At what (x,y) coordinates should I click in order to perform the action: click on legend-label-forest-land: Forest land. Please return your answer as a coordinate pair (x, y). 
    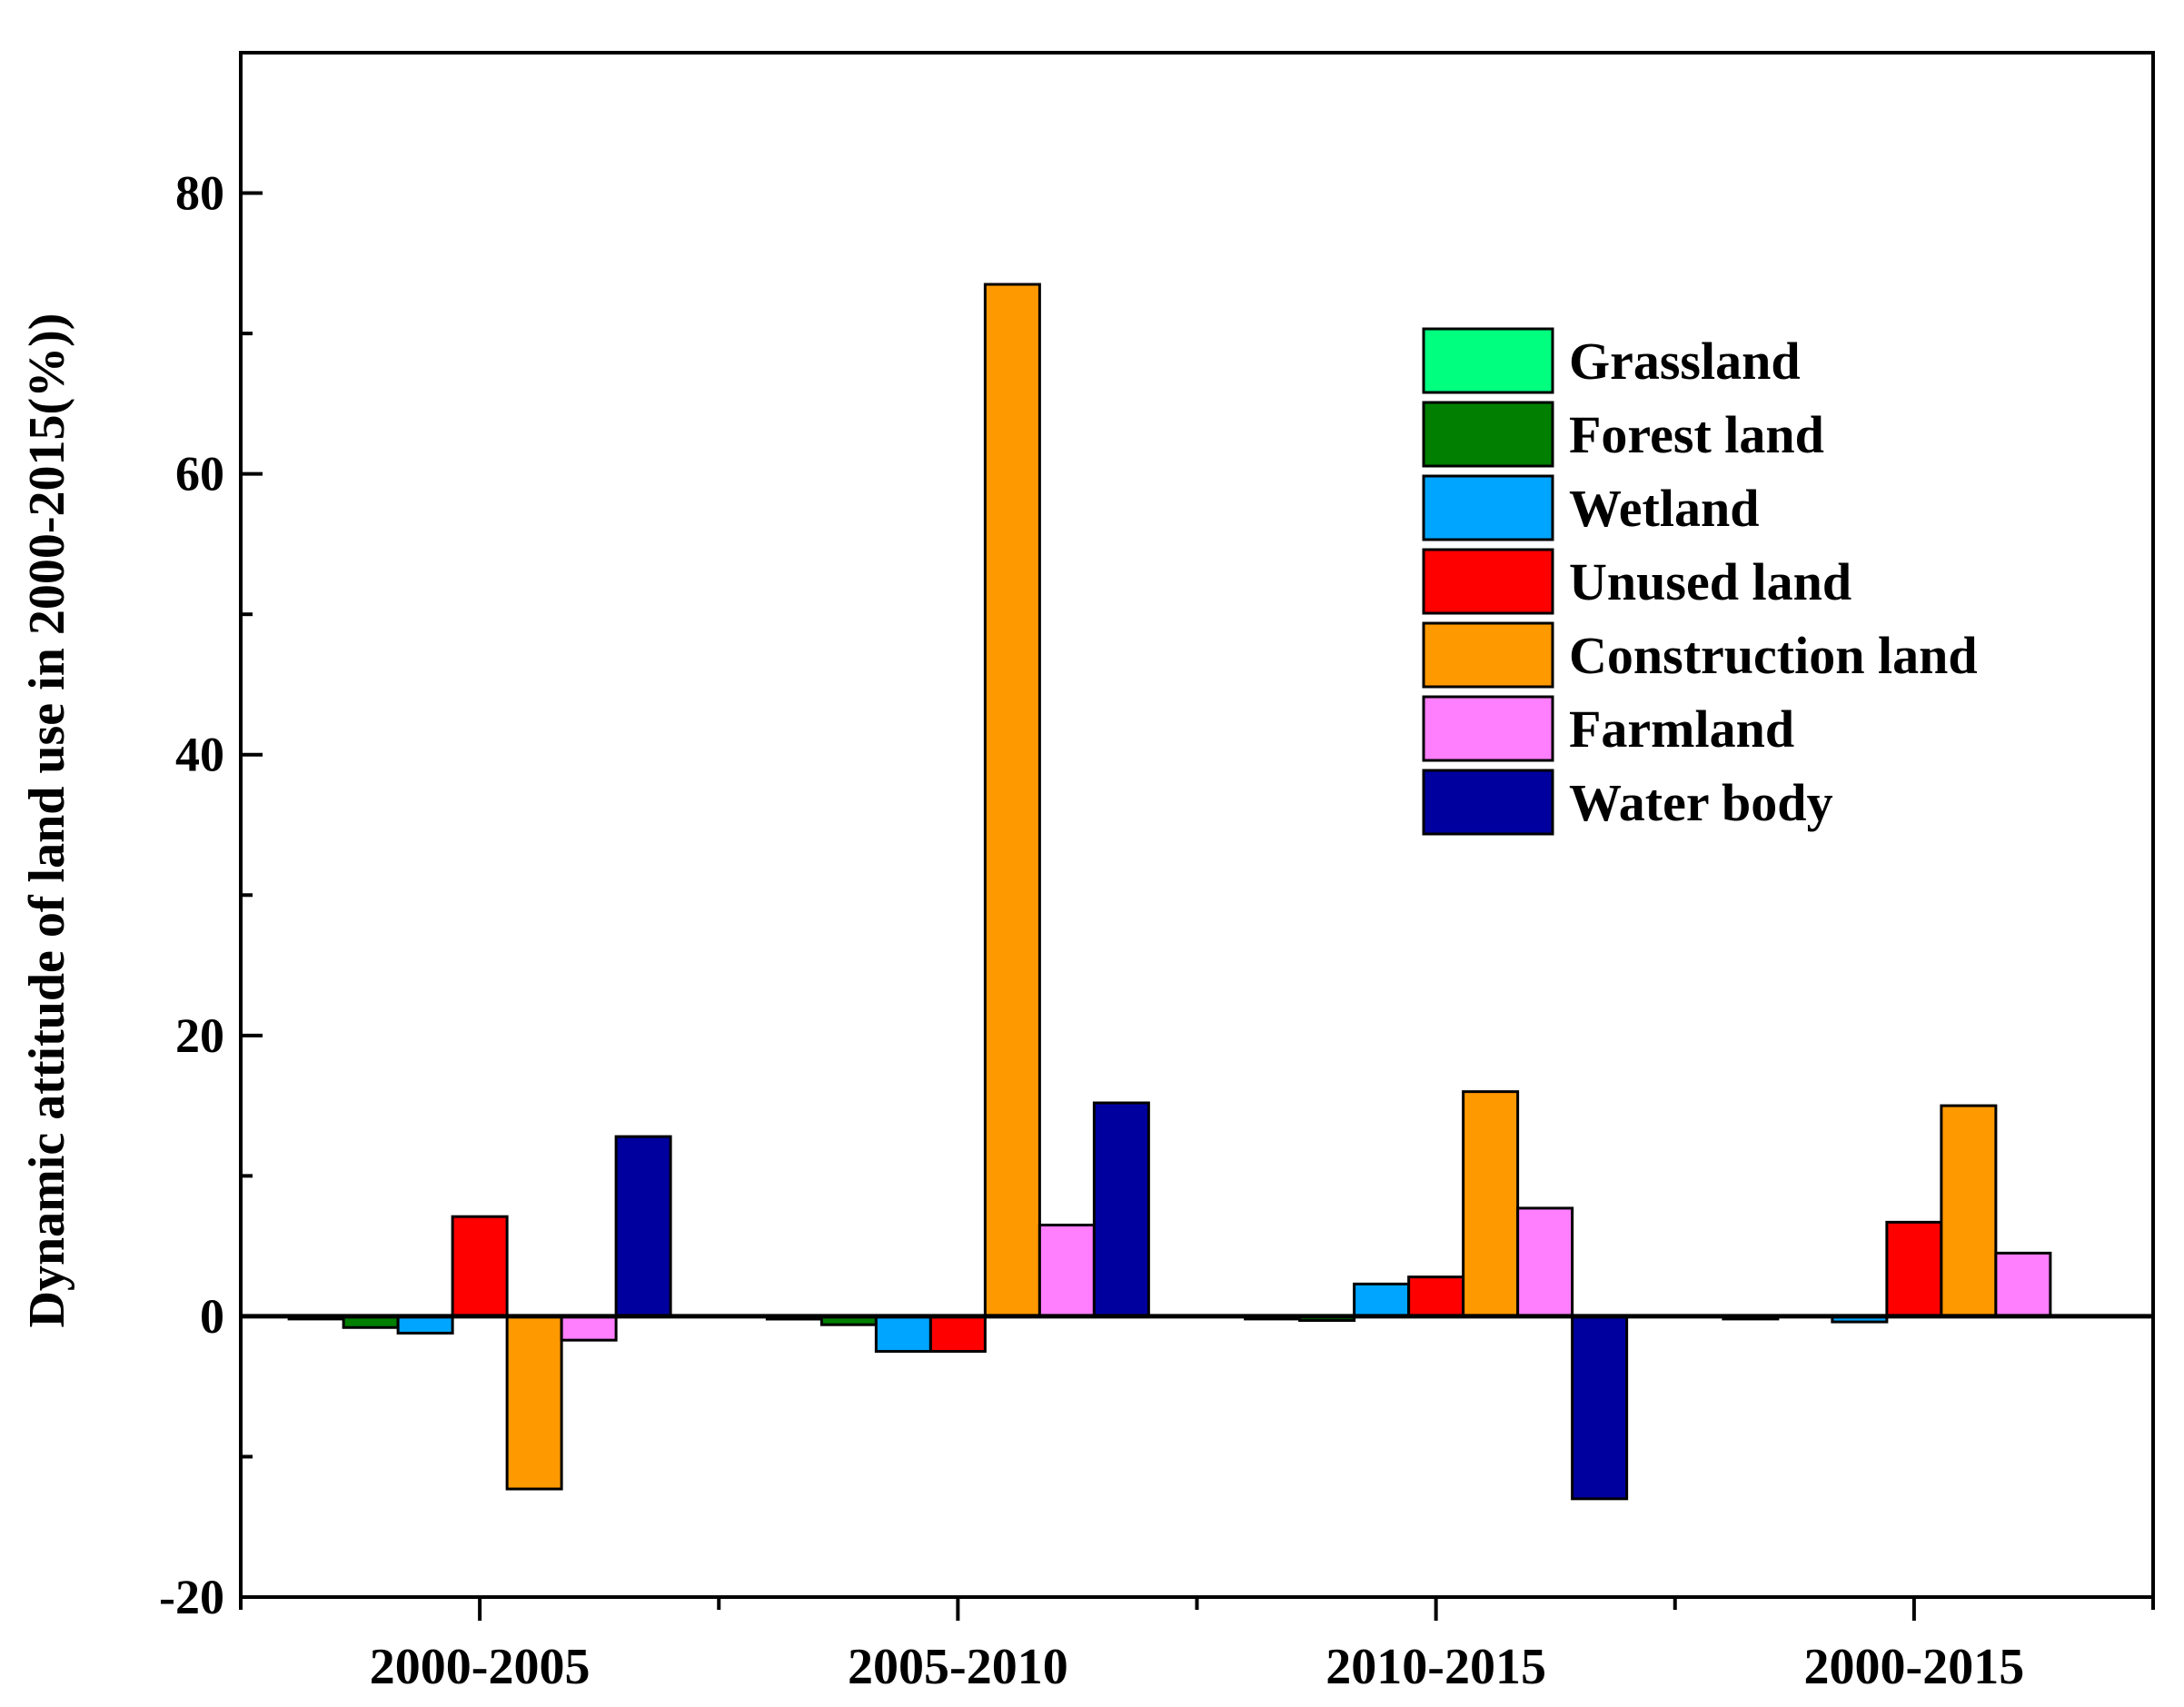
    Looking at the image, I should click on (1697, 434).